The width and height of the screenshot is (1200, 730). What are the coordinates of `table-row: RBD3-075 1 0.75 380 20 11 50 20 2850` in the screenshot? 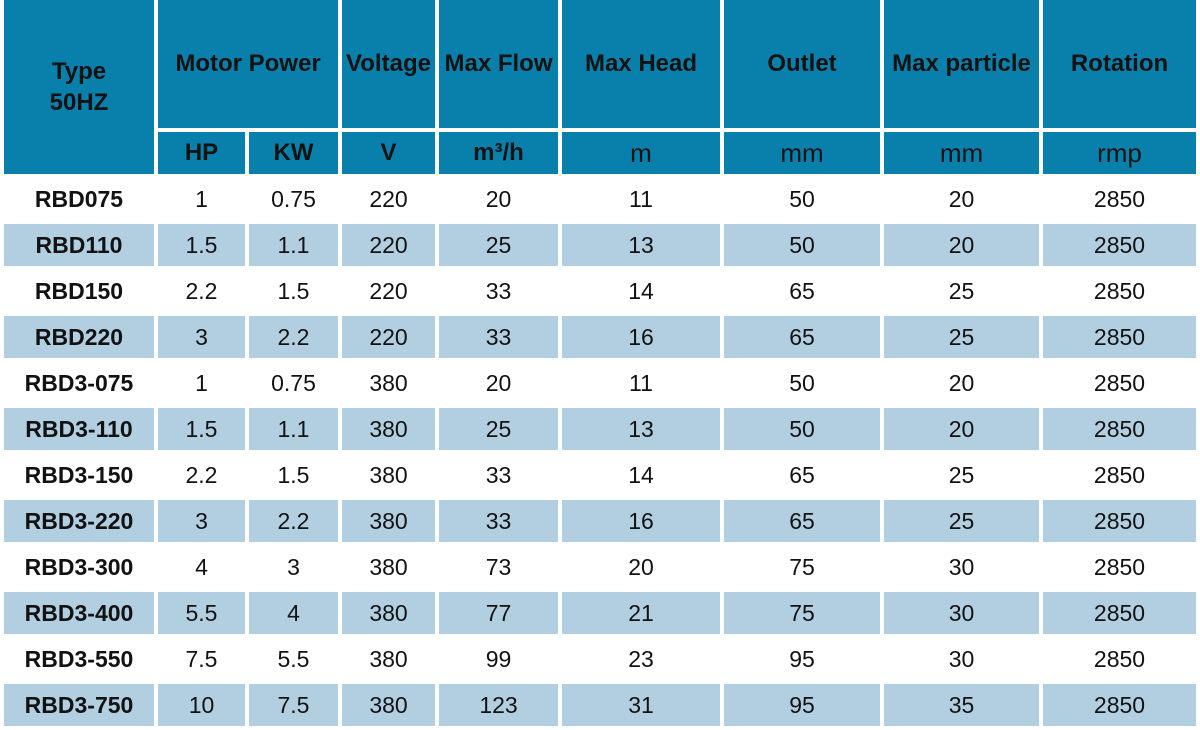 It's located at (600, 383).